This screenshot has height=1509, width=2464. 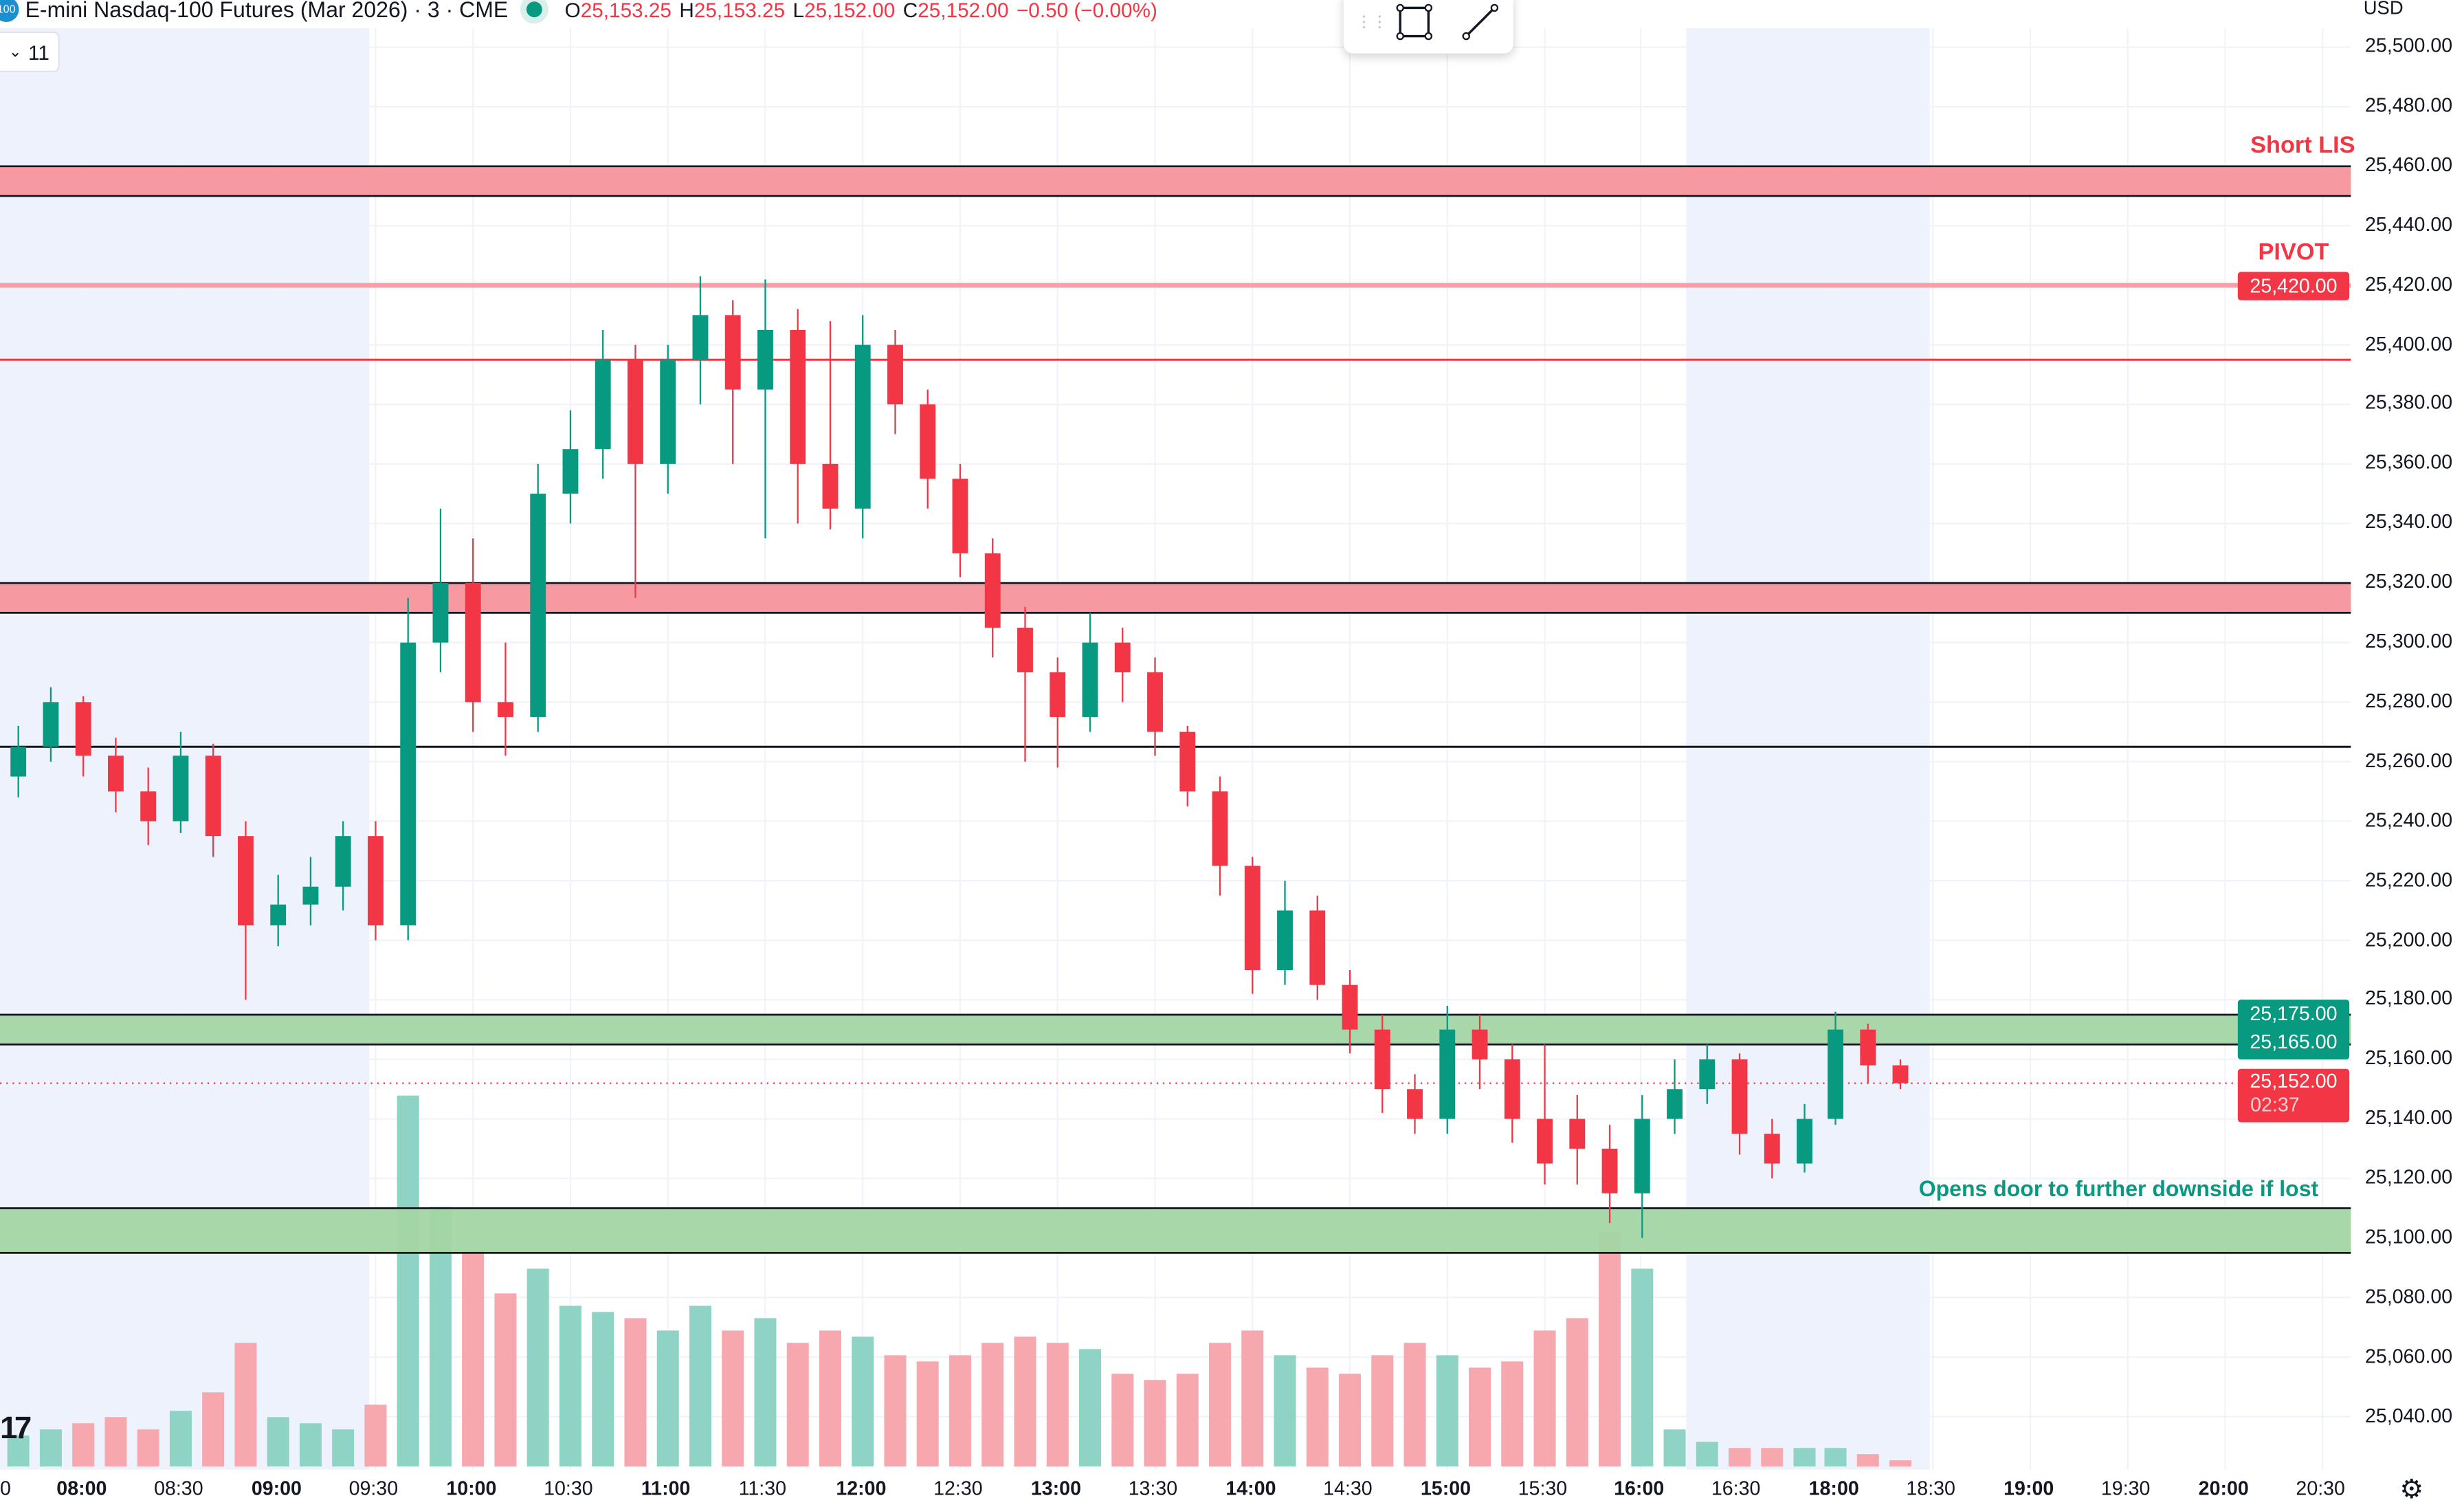 What do you see at coordinates (666, 1488) in the screenshot?
I see `time-tick-label: 11:00` at bounding box center [666, 1488].